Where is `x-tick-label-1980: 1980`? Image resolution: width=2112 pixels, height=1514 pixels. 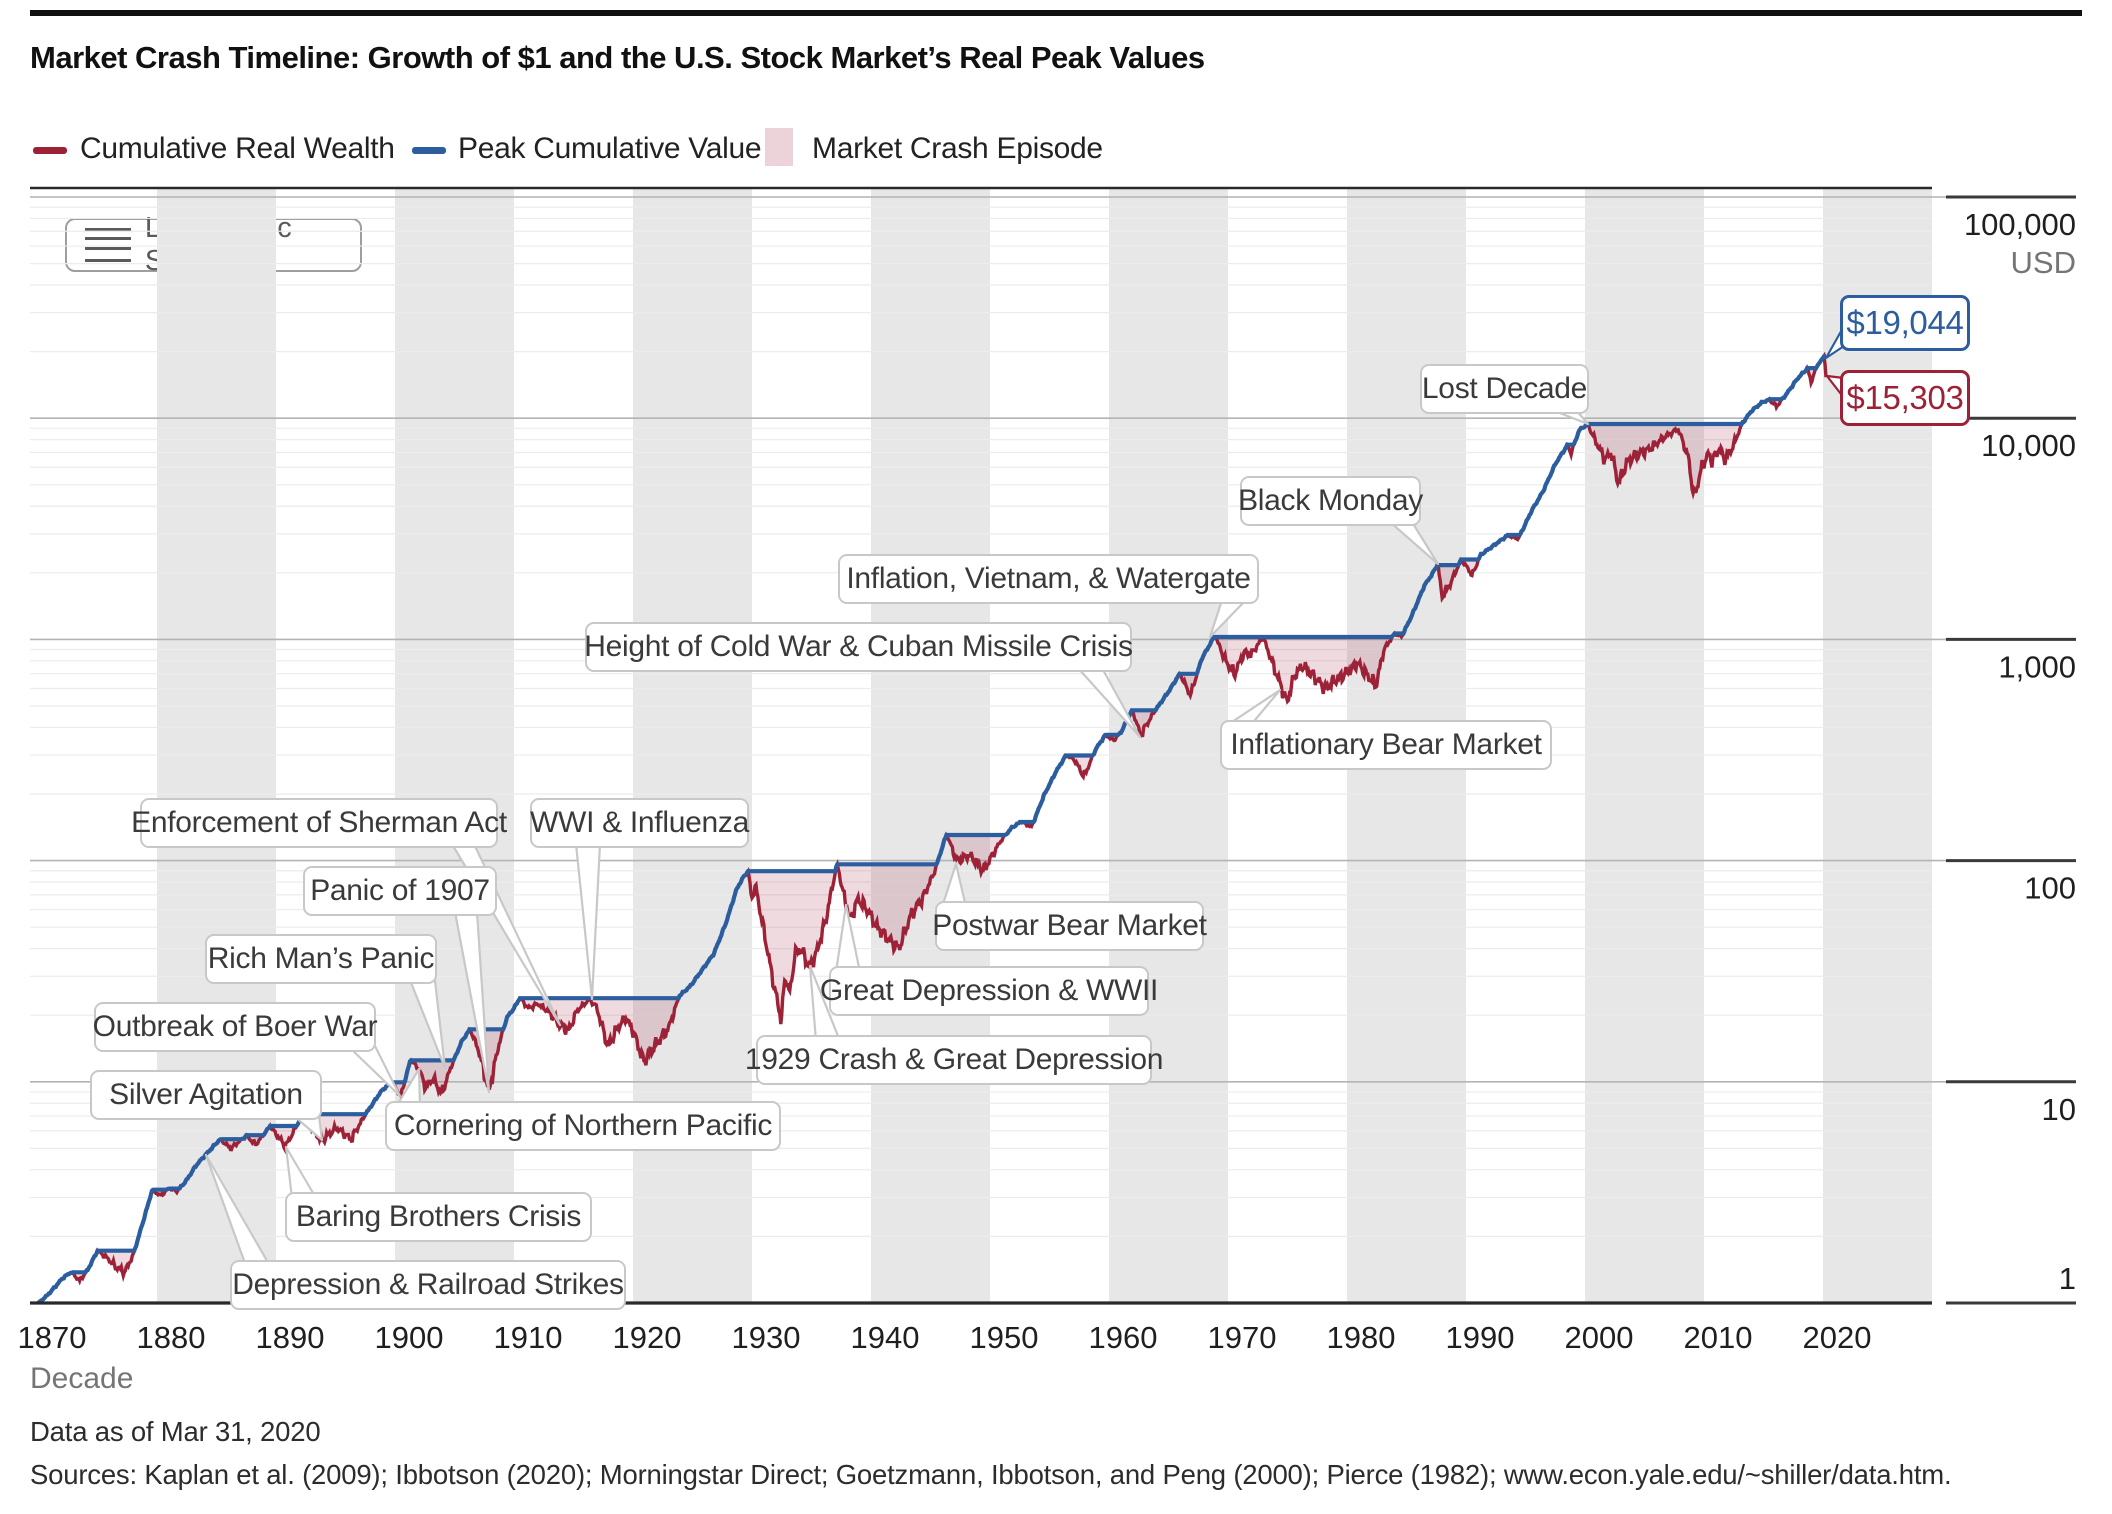
x-tick-label-1980: 1980 is located at coordinates (1361, 1337).